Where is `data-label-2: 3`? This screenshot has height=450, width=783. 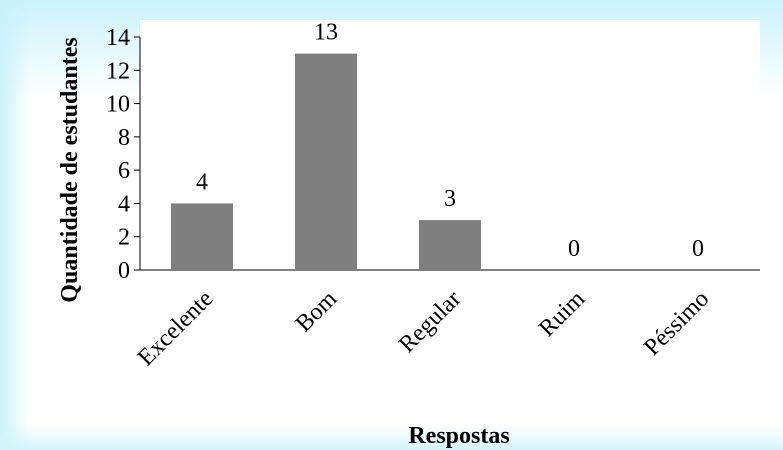
data-label-2: 3 is located at coordinates (450, 199).